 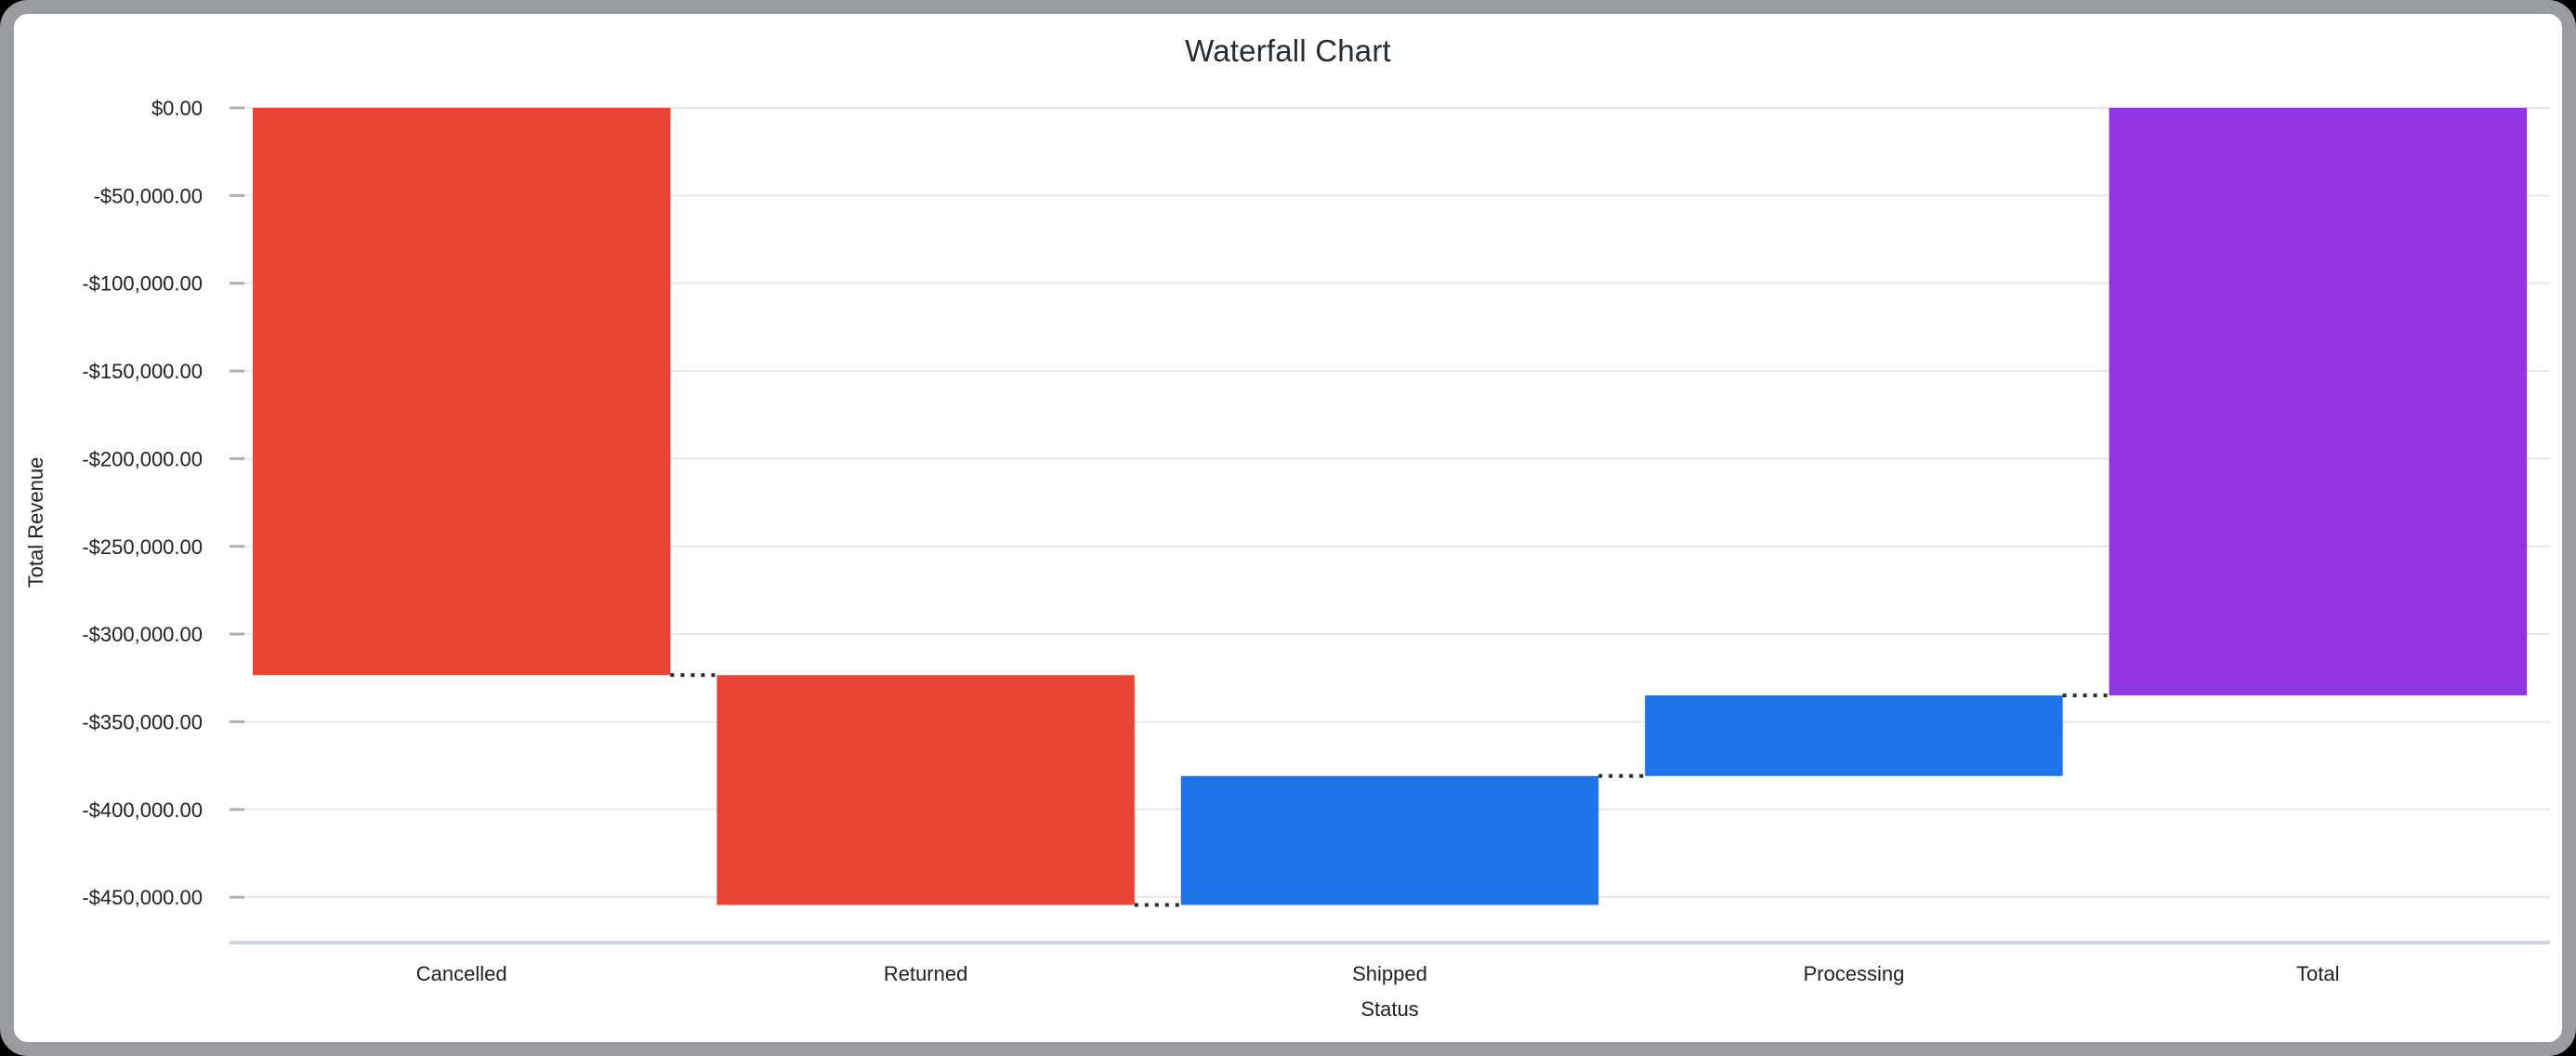 What do you see at coordinates (142, 634) in the screenshot?
I see `y-tick-label: -$300,000.00` at bounding box center [142, 634].